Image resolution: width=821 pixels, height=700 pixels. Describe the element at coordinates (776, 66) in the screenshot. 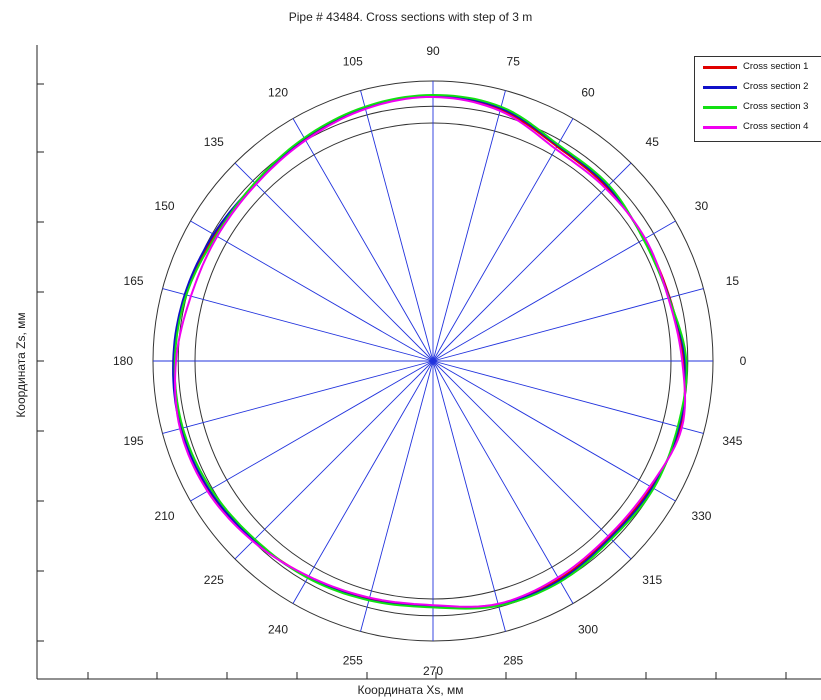

I see `legend-label: Cross section 1` at that location.